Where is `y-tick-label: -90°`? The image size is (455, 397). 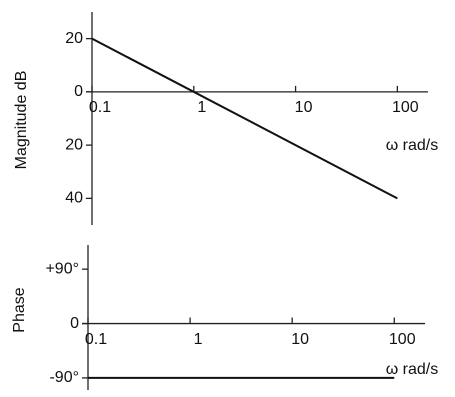
y-tick-label: -90° is located at coordinates (64, 377).